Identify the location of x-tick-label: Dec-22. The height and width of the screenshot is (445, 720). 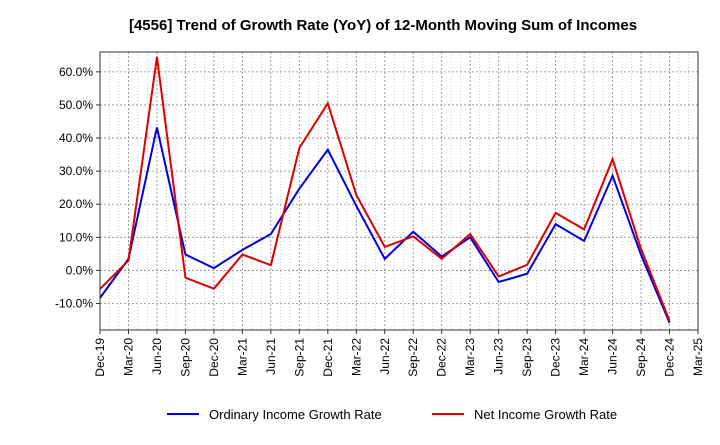
(442, 357).